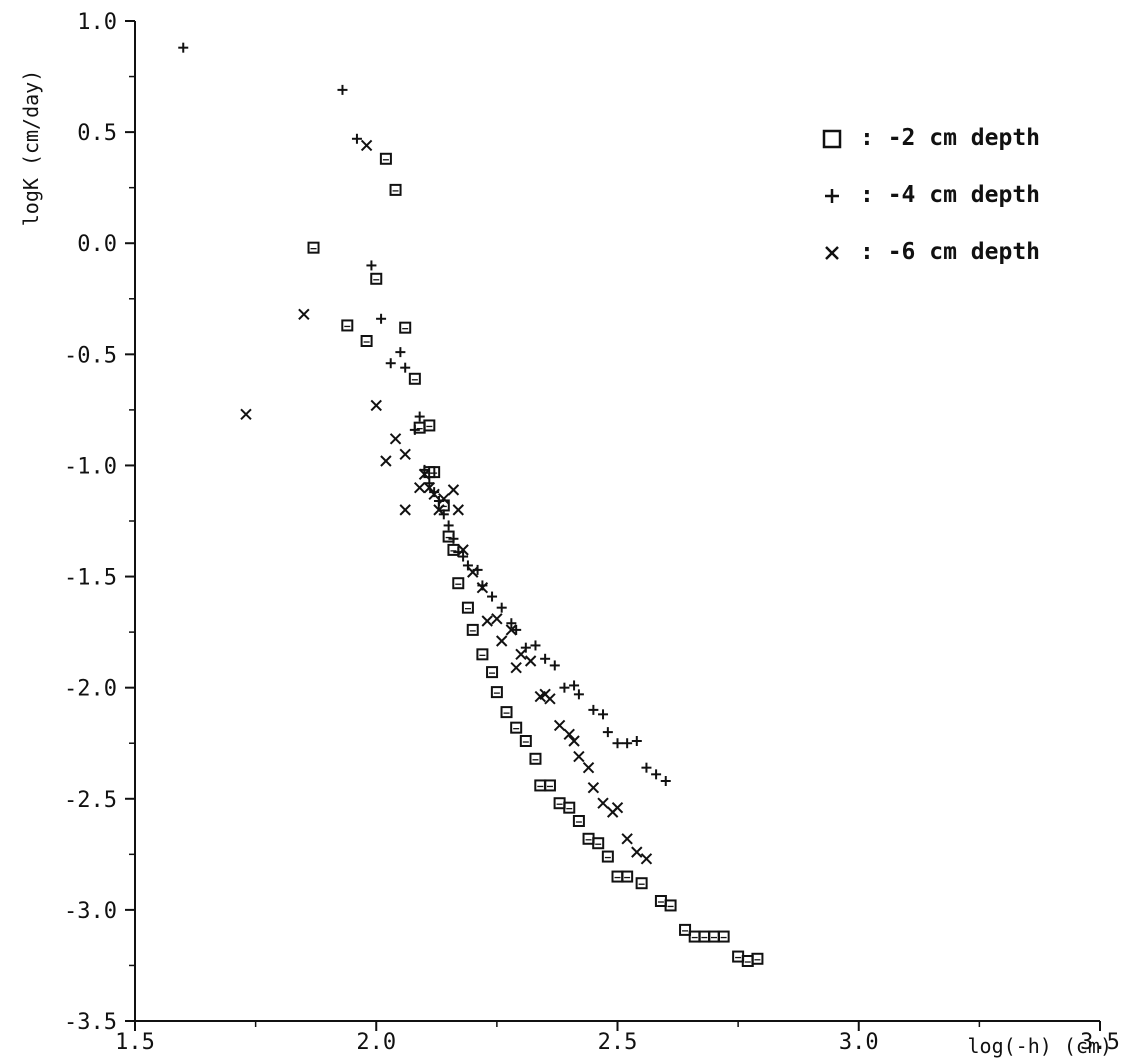 Image resolution: width=1132 pixels, height=1061 pixels. Describe the element at coordinates (90, 689) in the screenshot. I see `y-tick-label: -2.0` at that location.